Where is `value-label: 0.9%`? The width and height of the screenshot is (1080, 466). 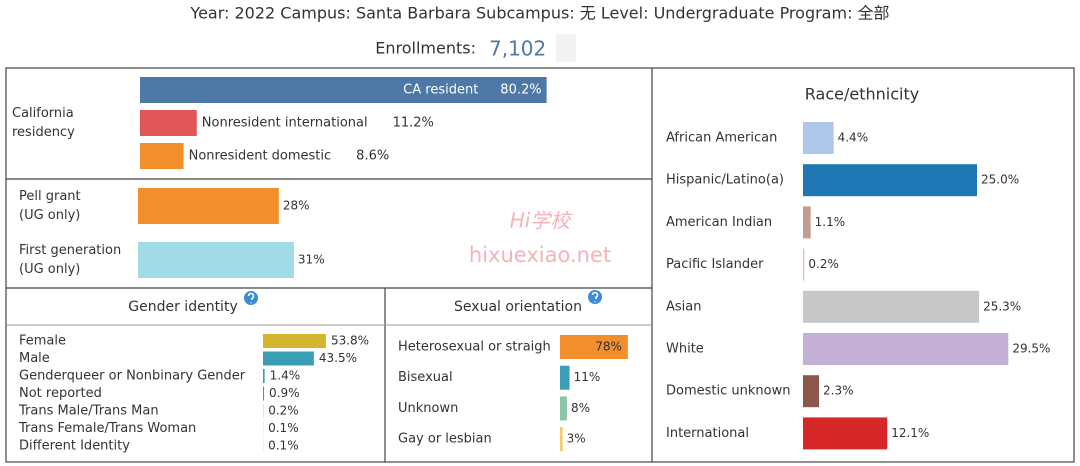
value-label: 0.9% is located at coordinates (284, 393).